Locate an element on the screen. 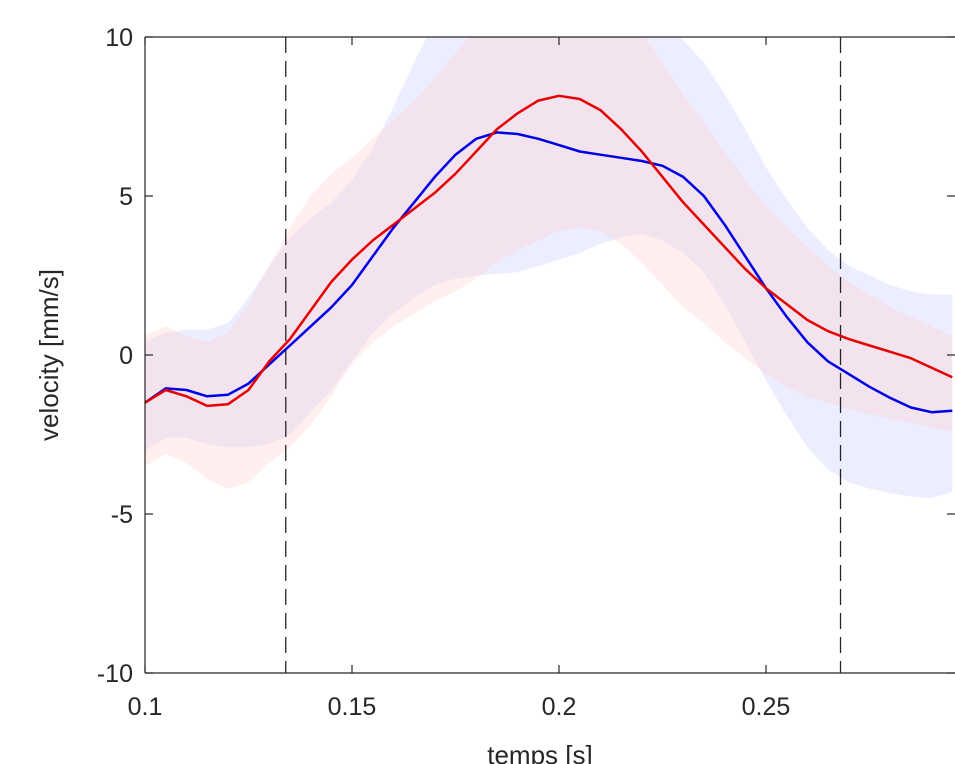 The image size is (955, 764). y-tick-label-3: 0 is located at coordinates (126, 356).